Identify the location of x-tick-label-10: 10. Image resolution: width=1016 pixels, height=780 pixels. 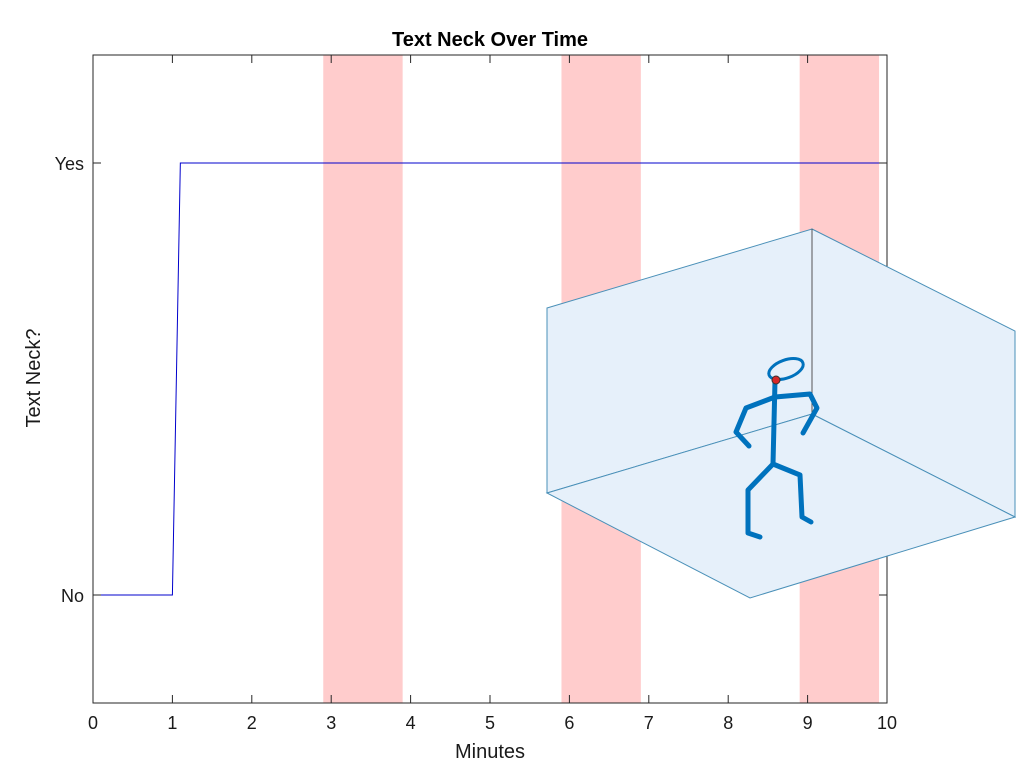
(887, 723).